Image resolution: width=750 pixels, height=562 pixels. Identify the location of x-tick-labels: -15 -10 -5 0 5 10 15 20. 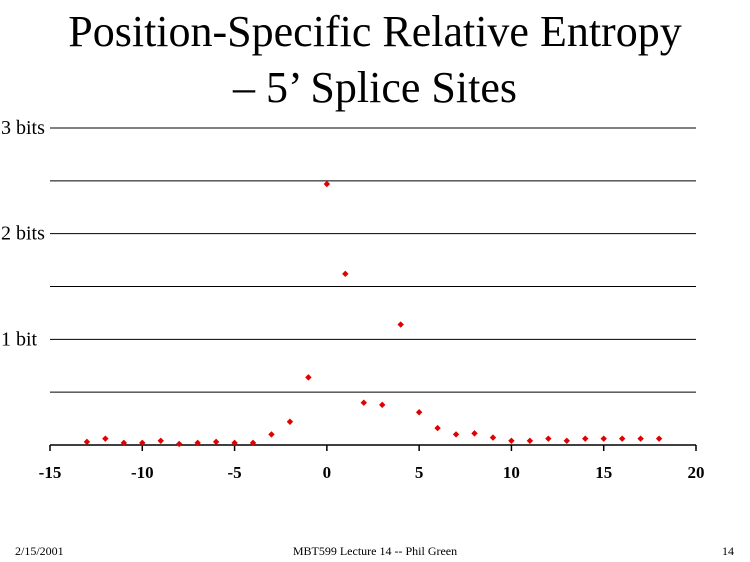
(372, 472).